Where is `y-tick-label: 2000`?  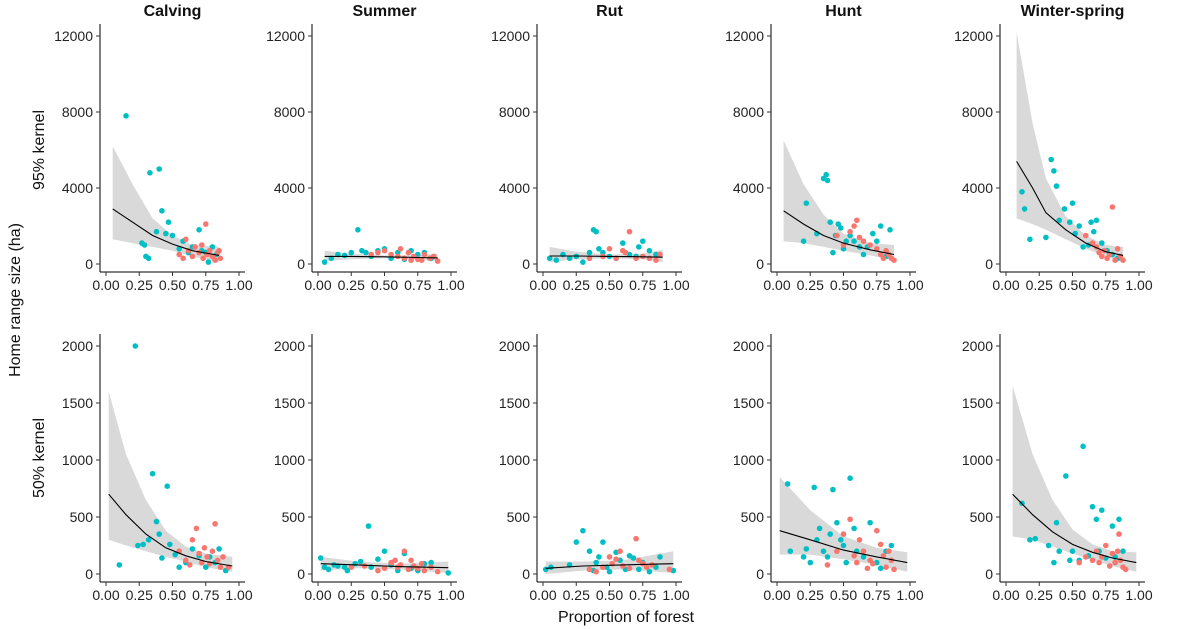 y-tick-label: 2000 is located at coordinates (977, 346).